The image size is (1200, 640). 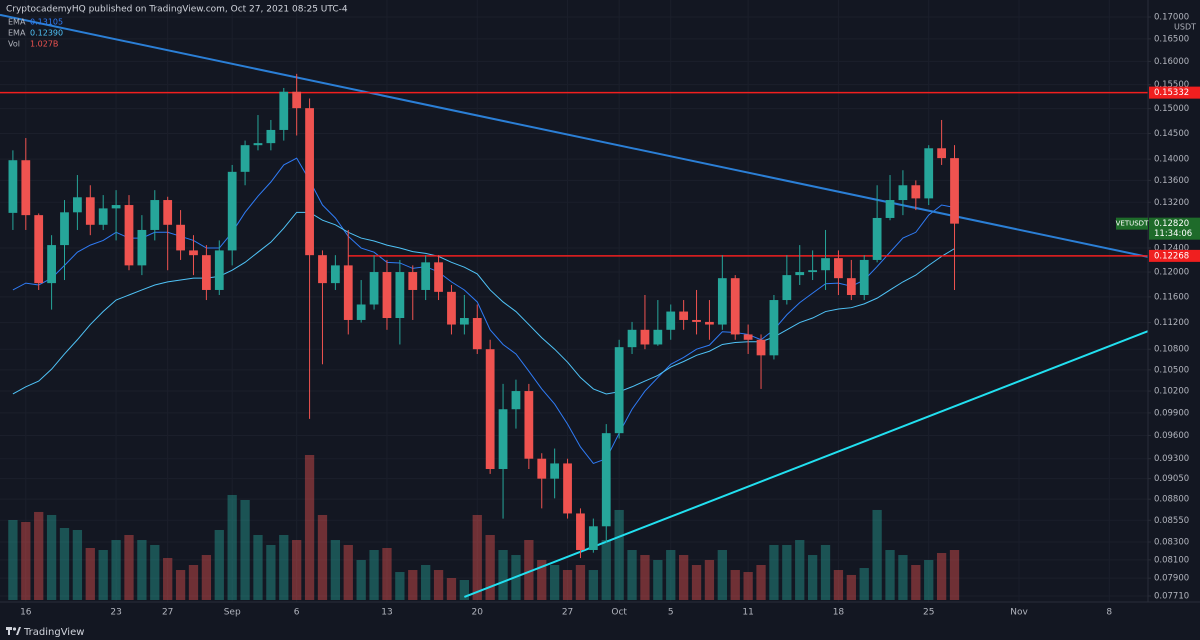 I want to click on y-tick-label: 0.09600, so click(x=1171, y=436).